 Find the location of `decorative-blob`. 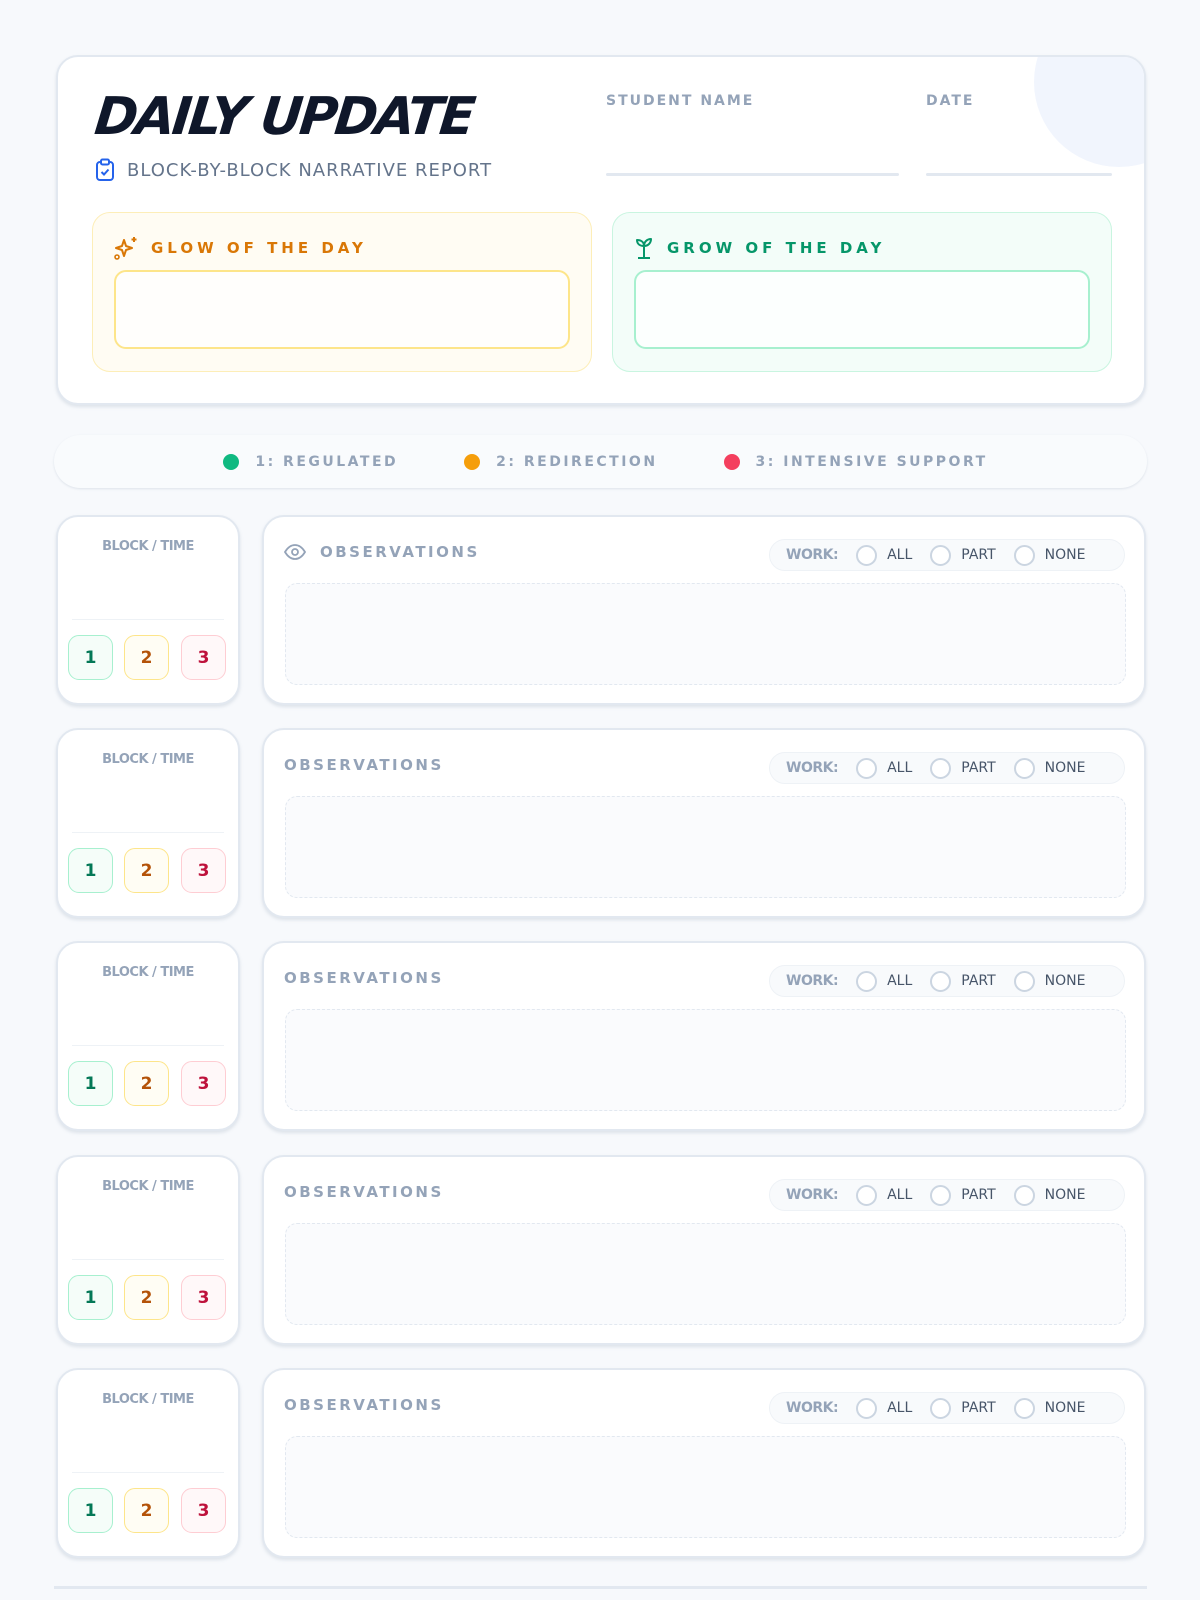

decorative-blob is located at coordinates (1089, 112).